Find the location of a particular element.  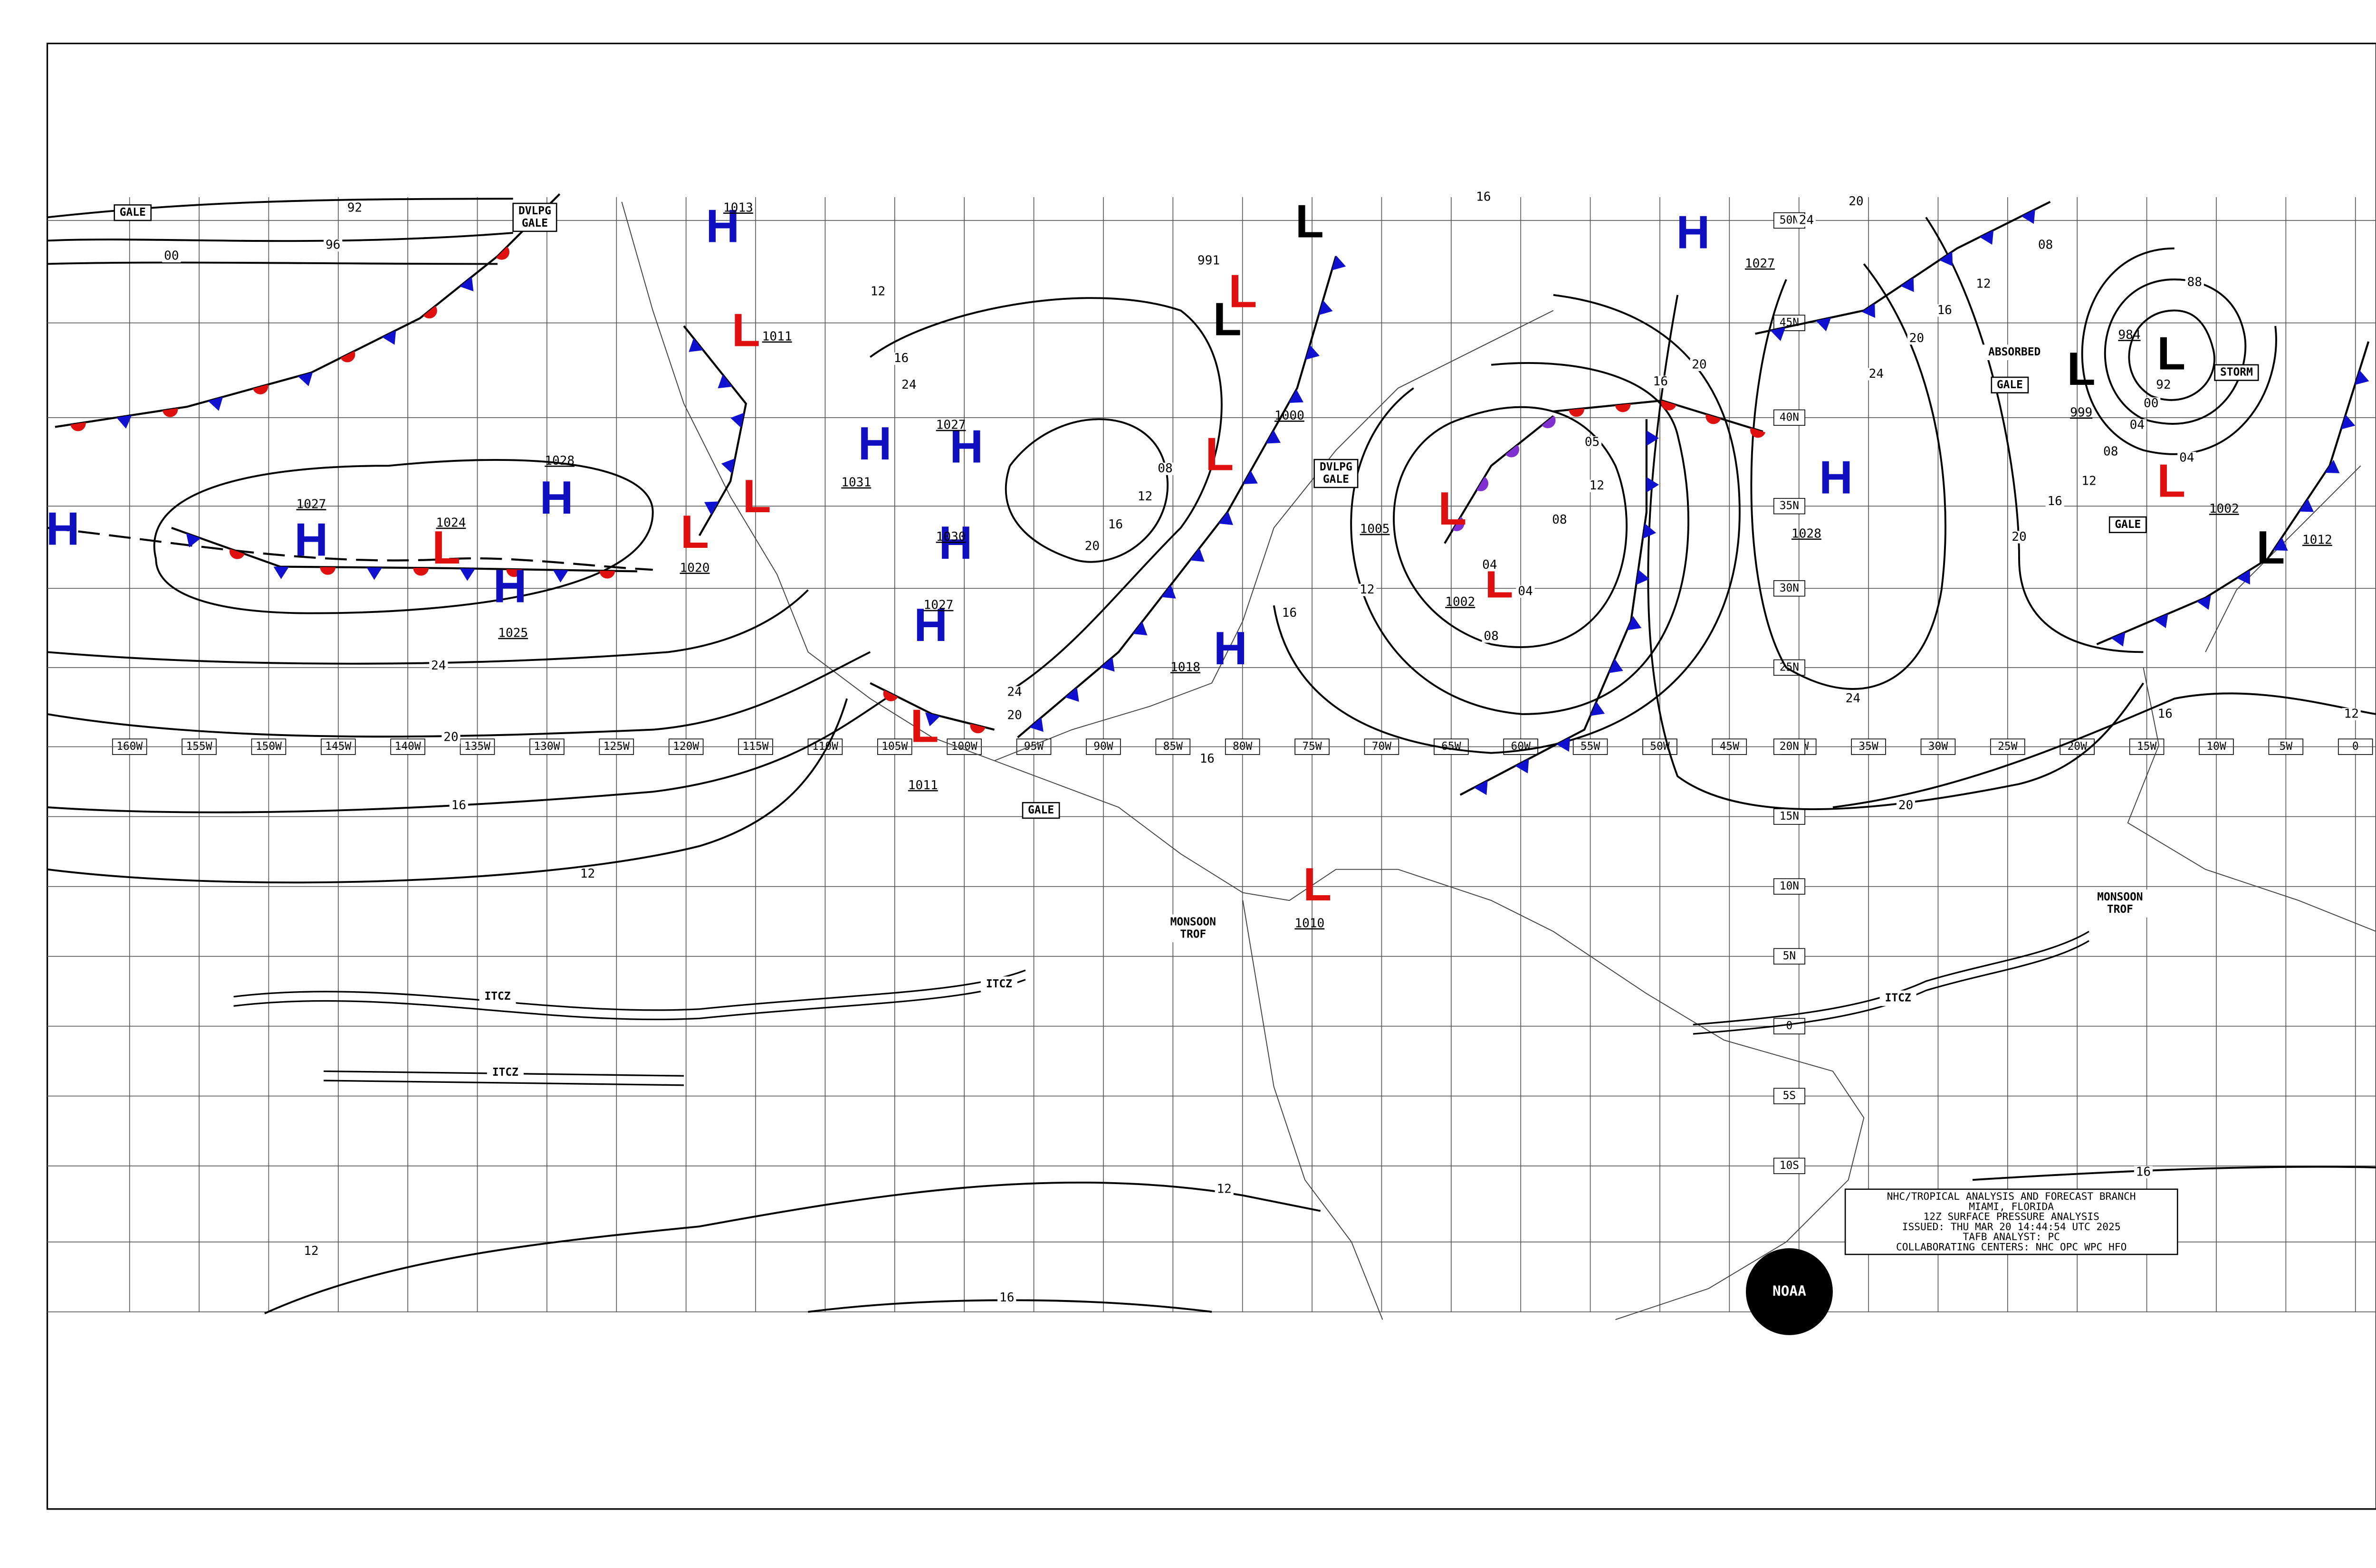

info-line: 12Z SURFACE PRESSURE ANALYSIS is located at coordinates (2011, 1217).